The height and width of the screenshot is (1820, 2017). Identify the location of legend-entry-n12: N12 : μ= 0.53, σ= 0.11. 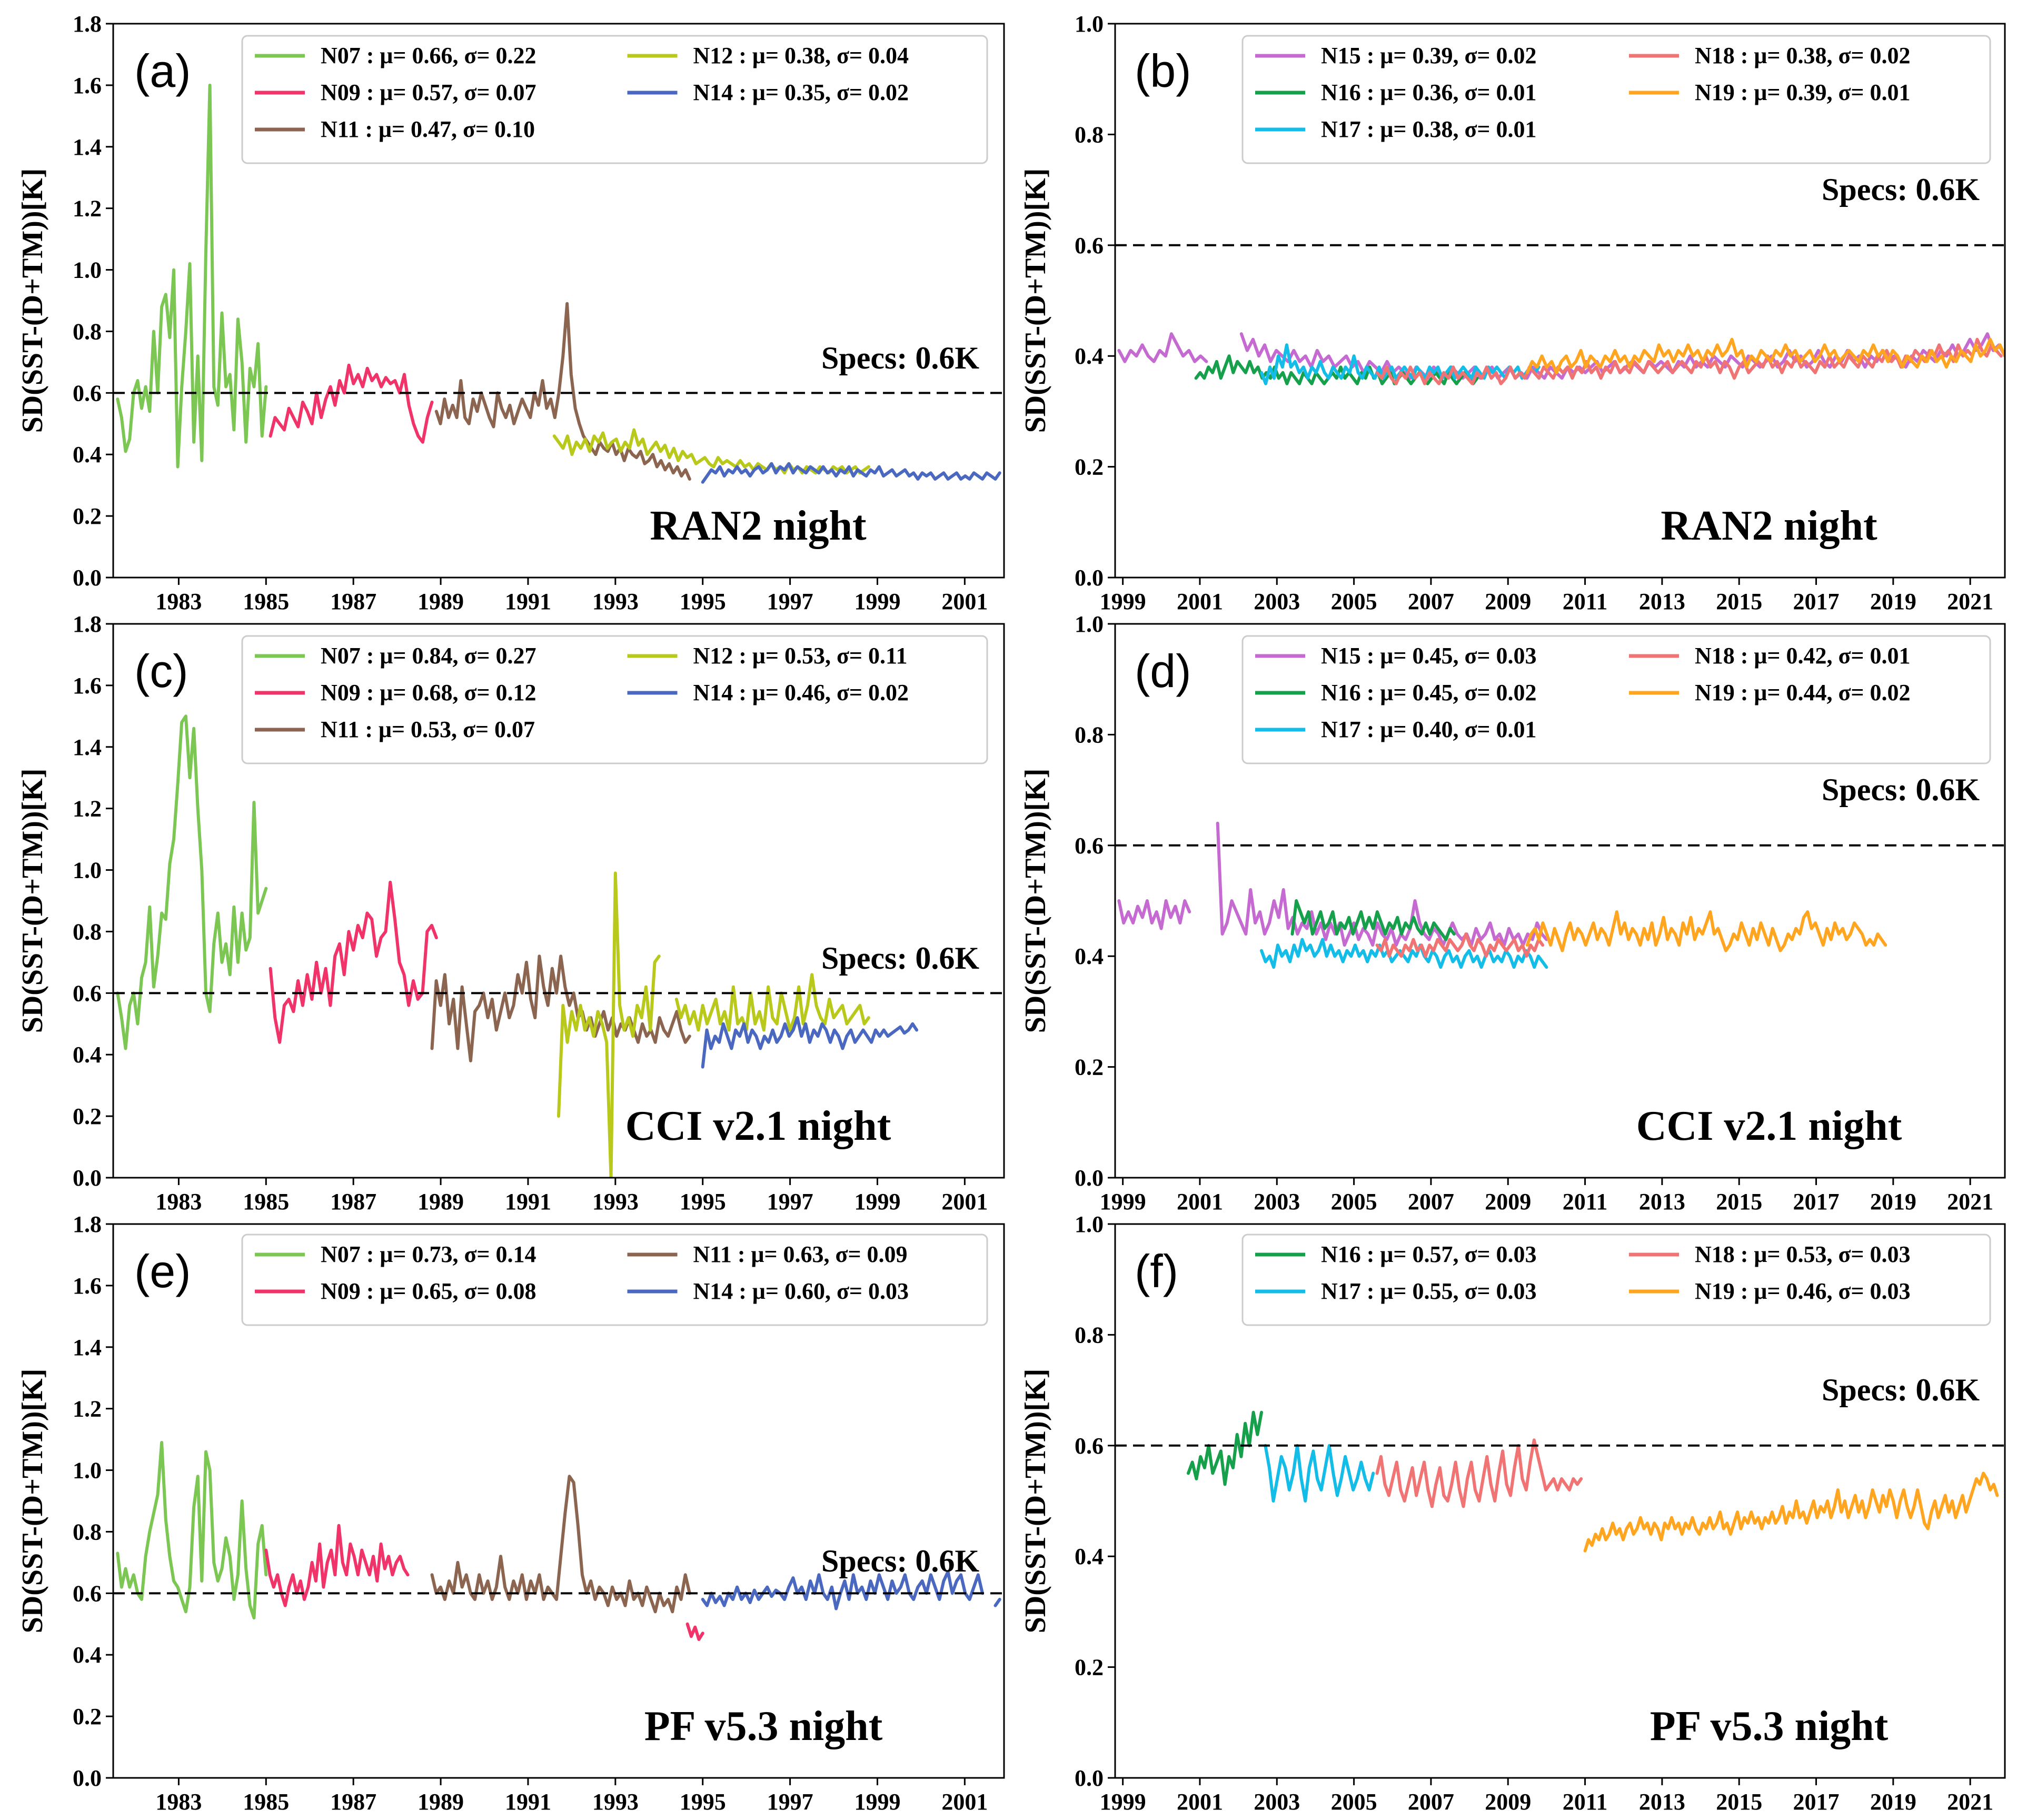
(800, 656).